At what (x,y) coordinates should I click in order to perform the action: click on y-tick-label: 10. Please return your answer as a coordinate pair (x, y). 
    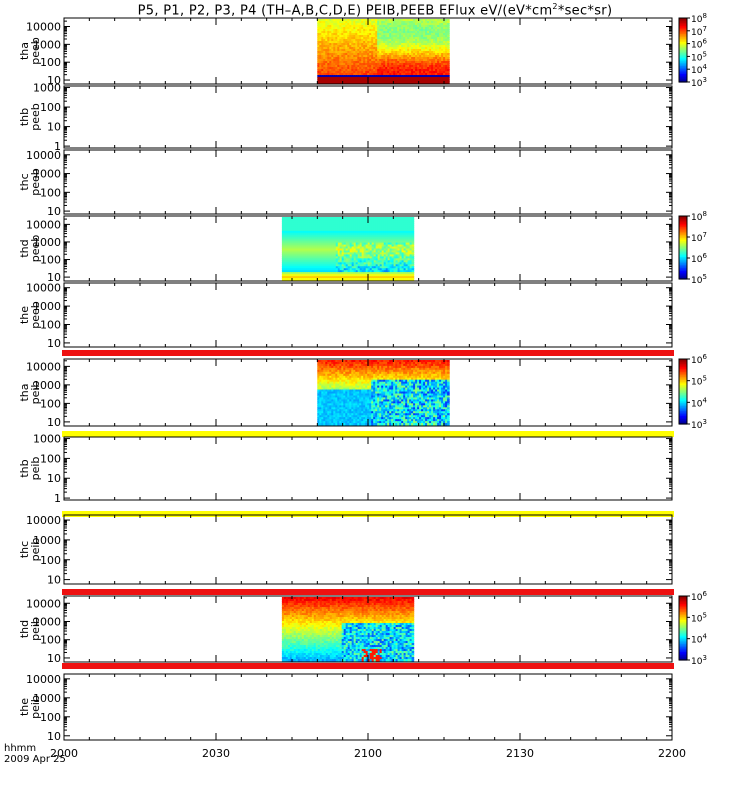
    Looking at the image, I should click on (54, 127).